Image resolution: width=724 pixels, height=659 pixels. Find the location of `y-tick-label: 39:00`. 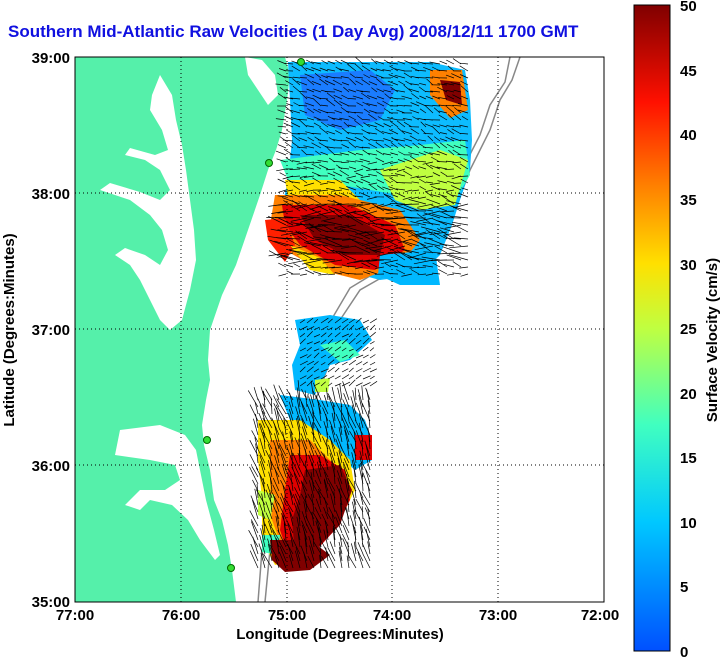

y-tick-label: 39:00 is located at coordinates (51, 58).